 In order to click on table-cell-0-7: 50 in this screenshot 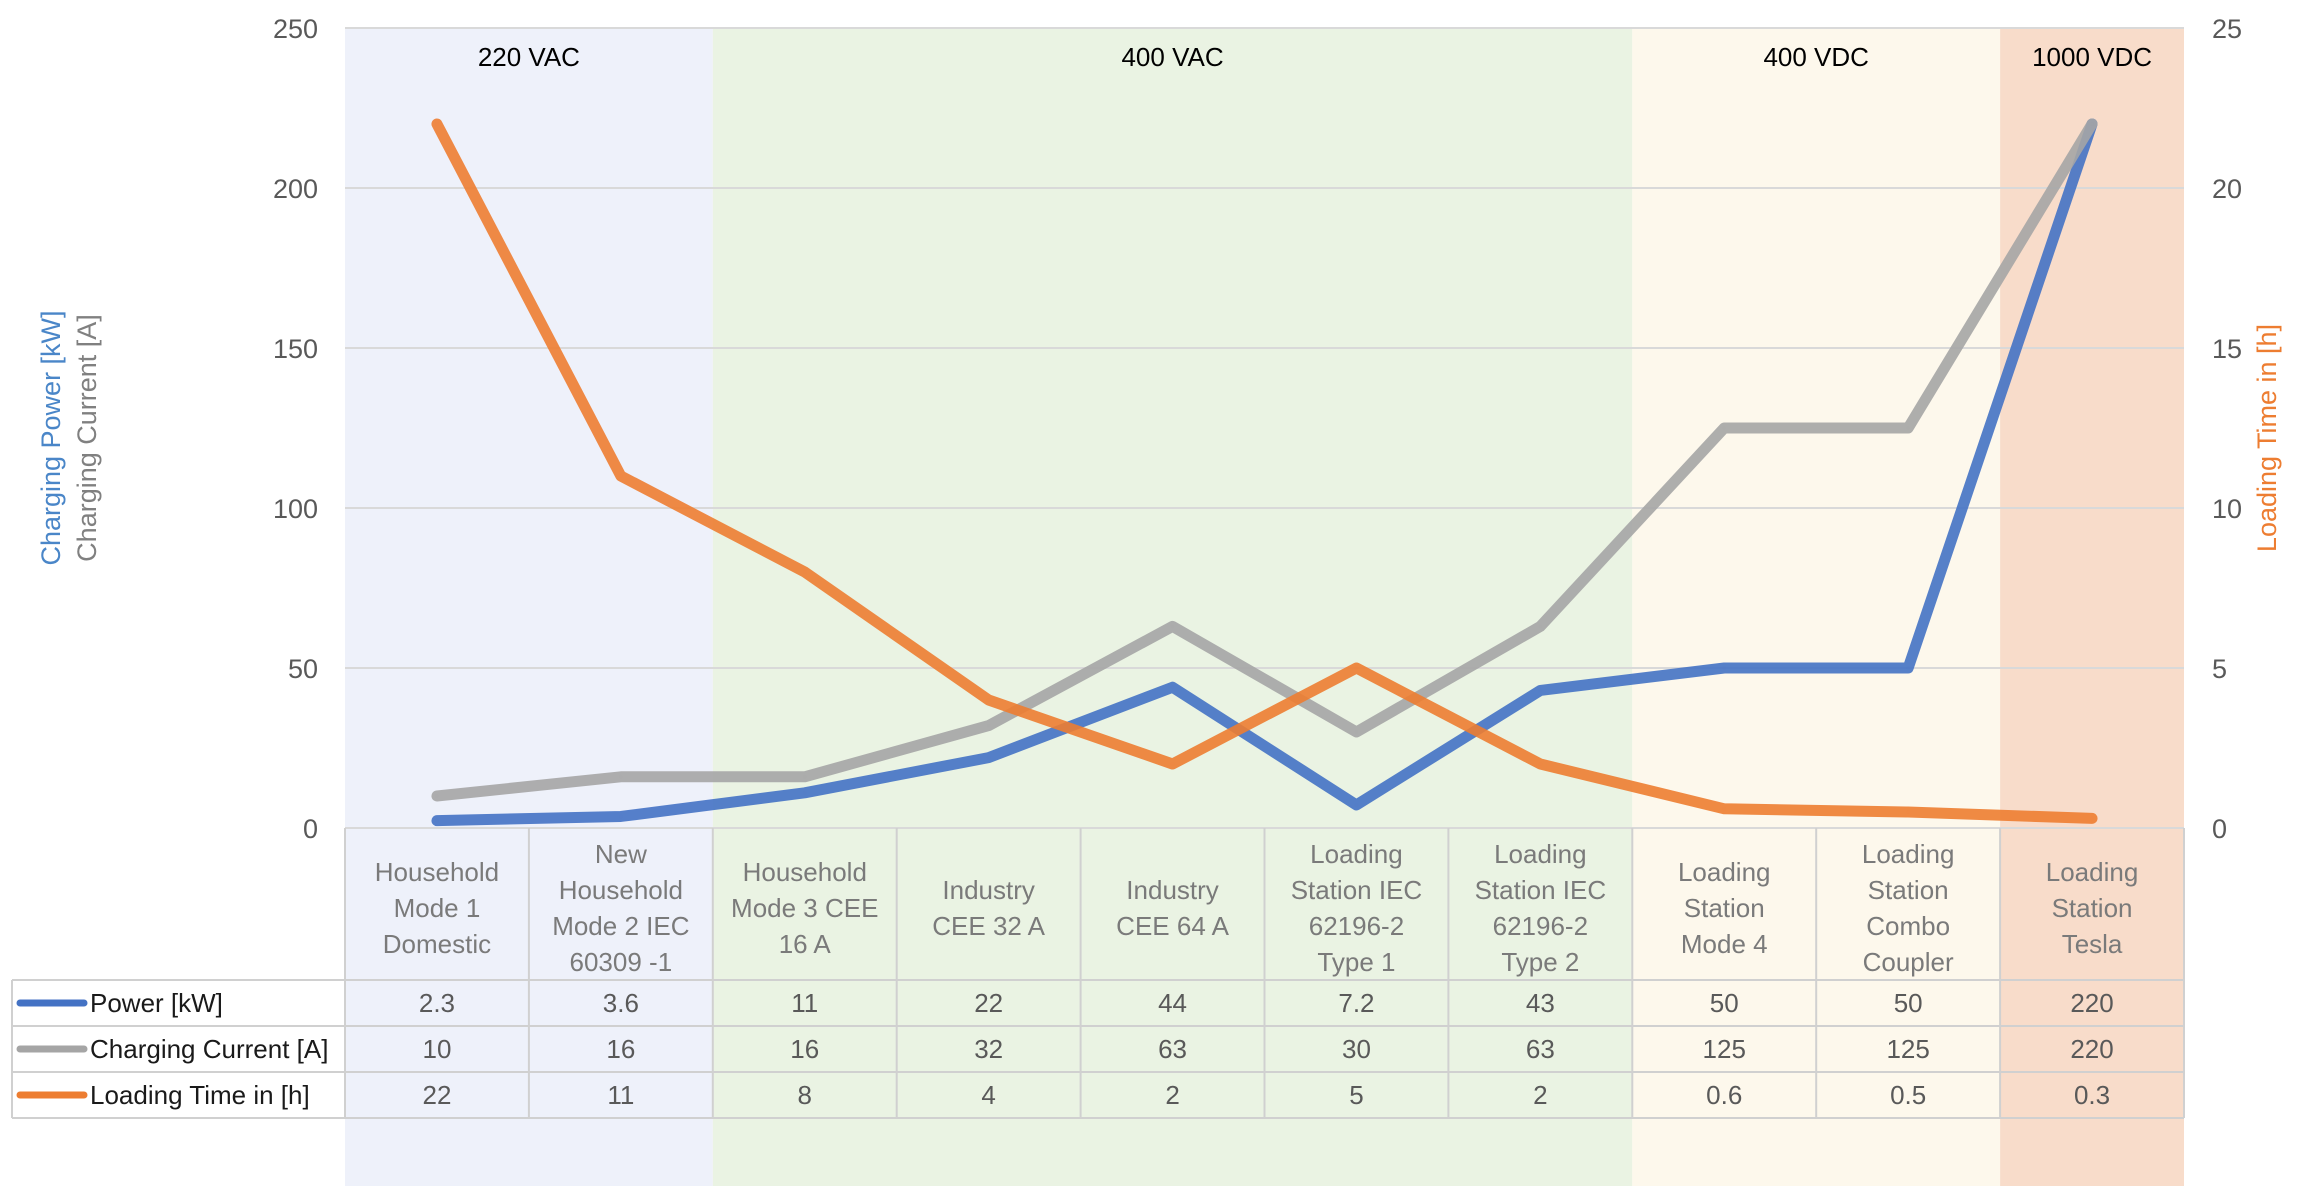, I will do `click(1724, 1003)`.